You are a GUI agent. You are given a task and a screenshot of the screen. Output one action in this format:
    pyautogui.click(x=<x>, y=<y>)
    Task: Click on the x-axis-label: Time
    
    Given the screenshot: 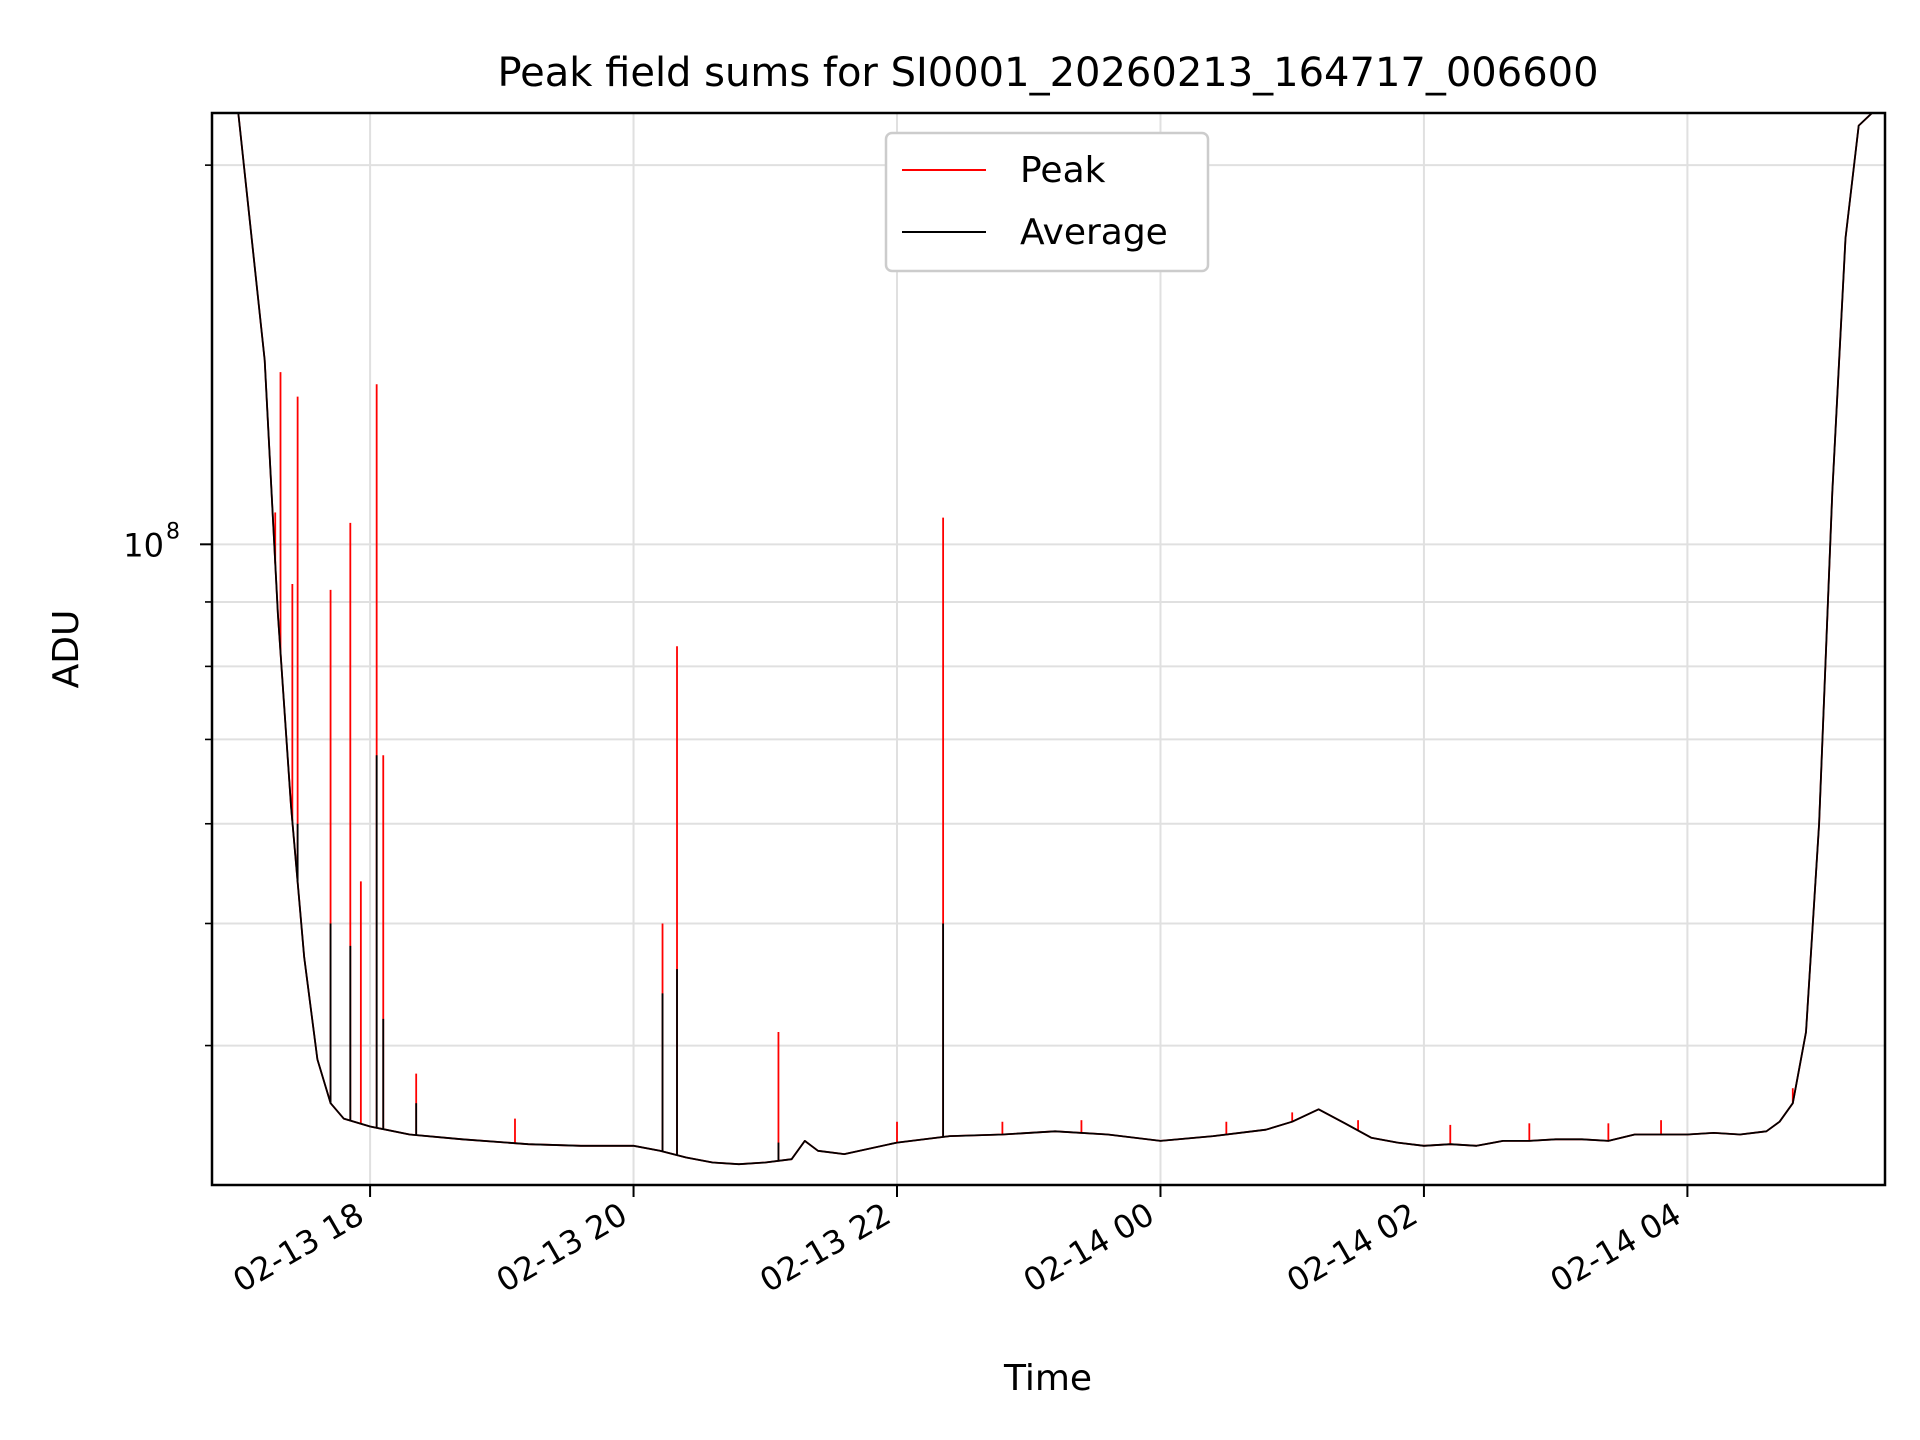 What is the action you would take?
    pyautogui.click(x=1047, y=1378)
    